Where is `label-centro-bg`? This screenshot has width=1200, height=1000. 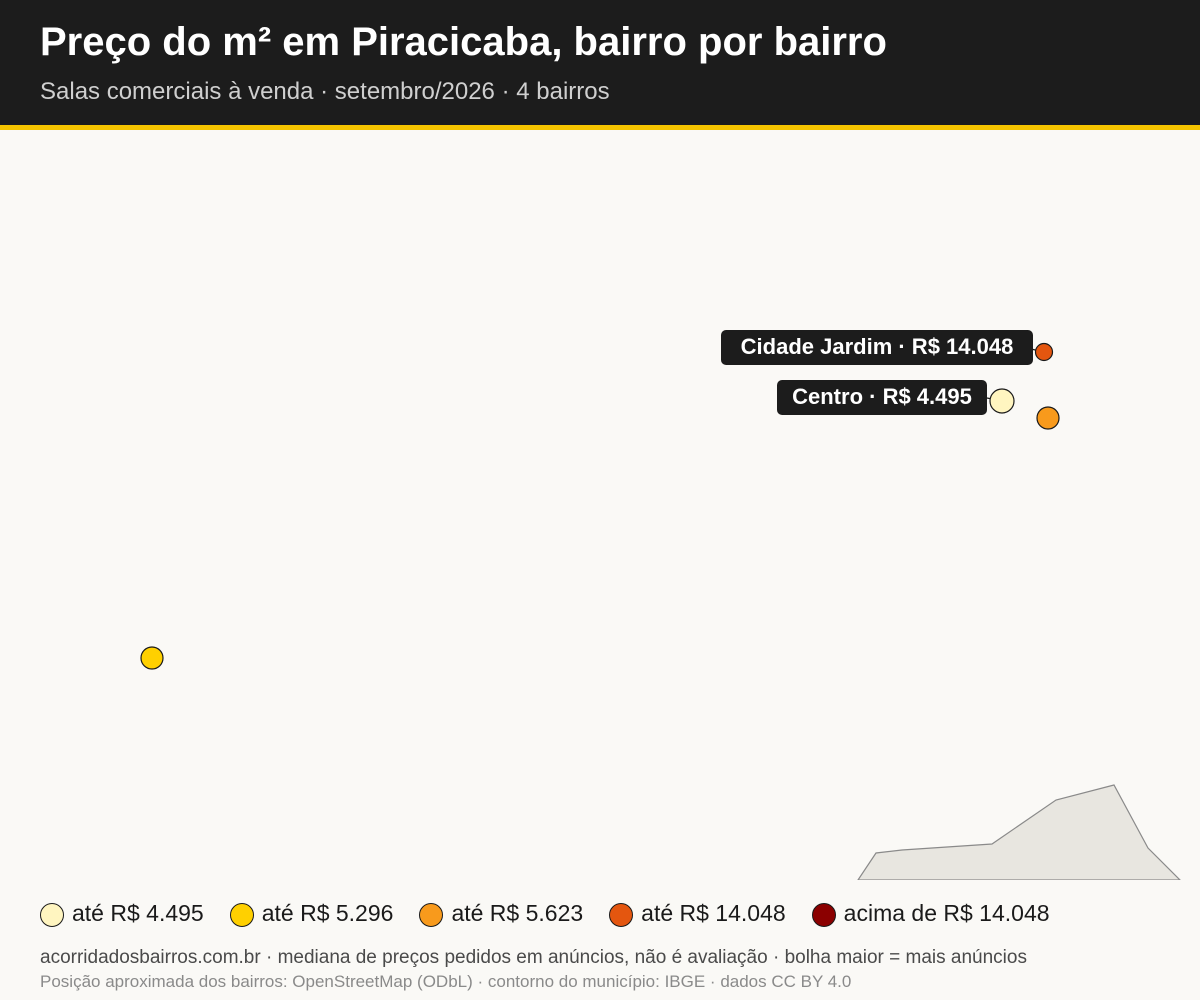 label-centro-bg is located at coordinates (882, 397).